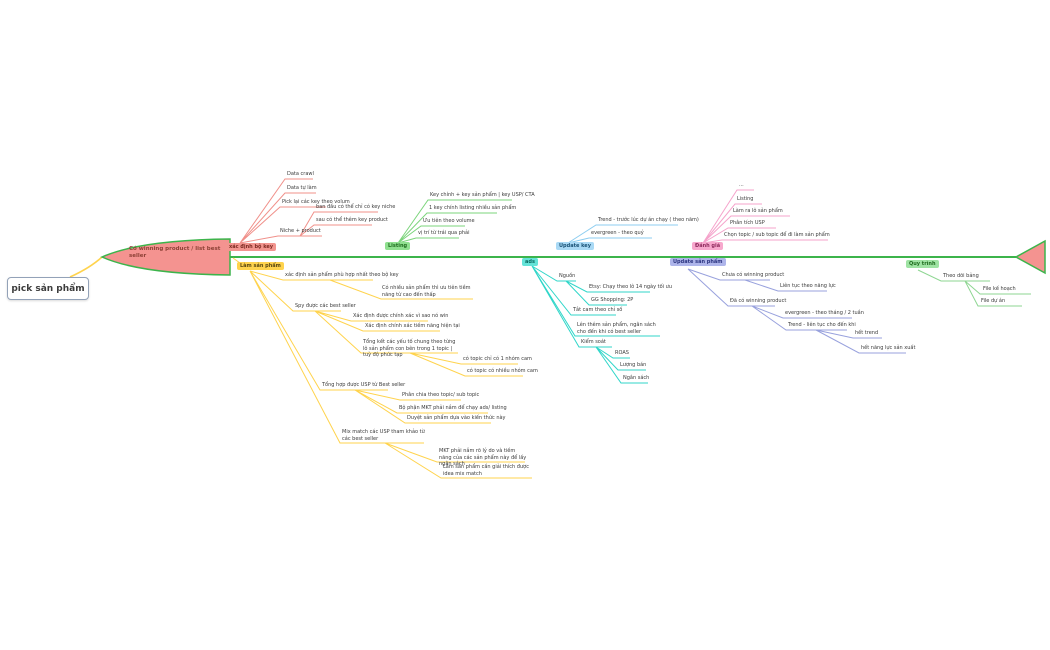 The width and height of the screenshot is (1050, 650). I want to click on root-topic: pick sản phẩm, so click(48, 288).